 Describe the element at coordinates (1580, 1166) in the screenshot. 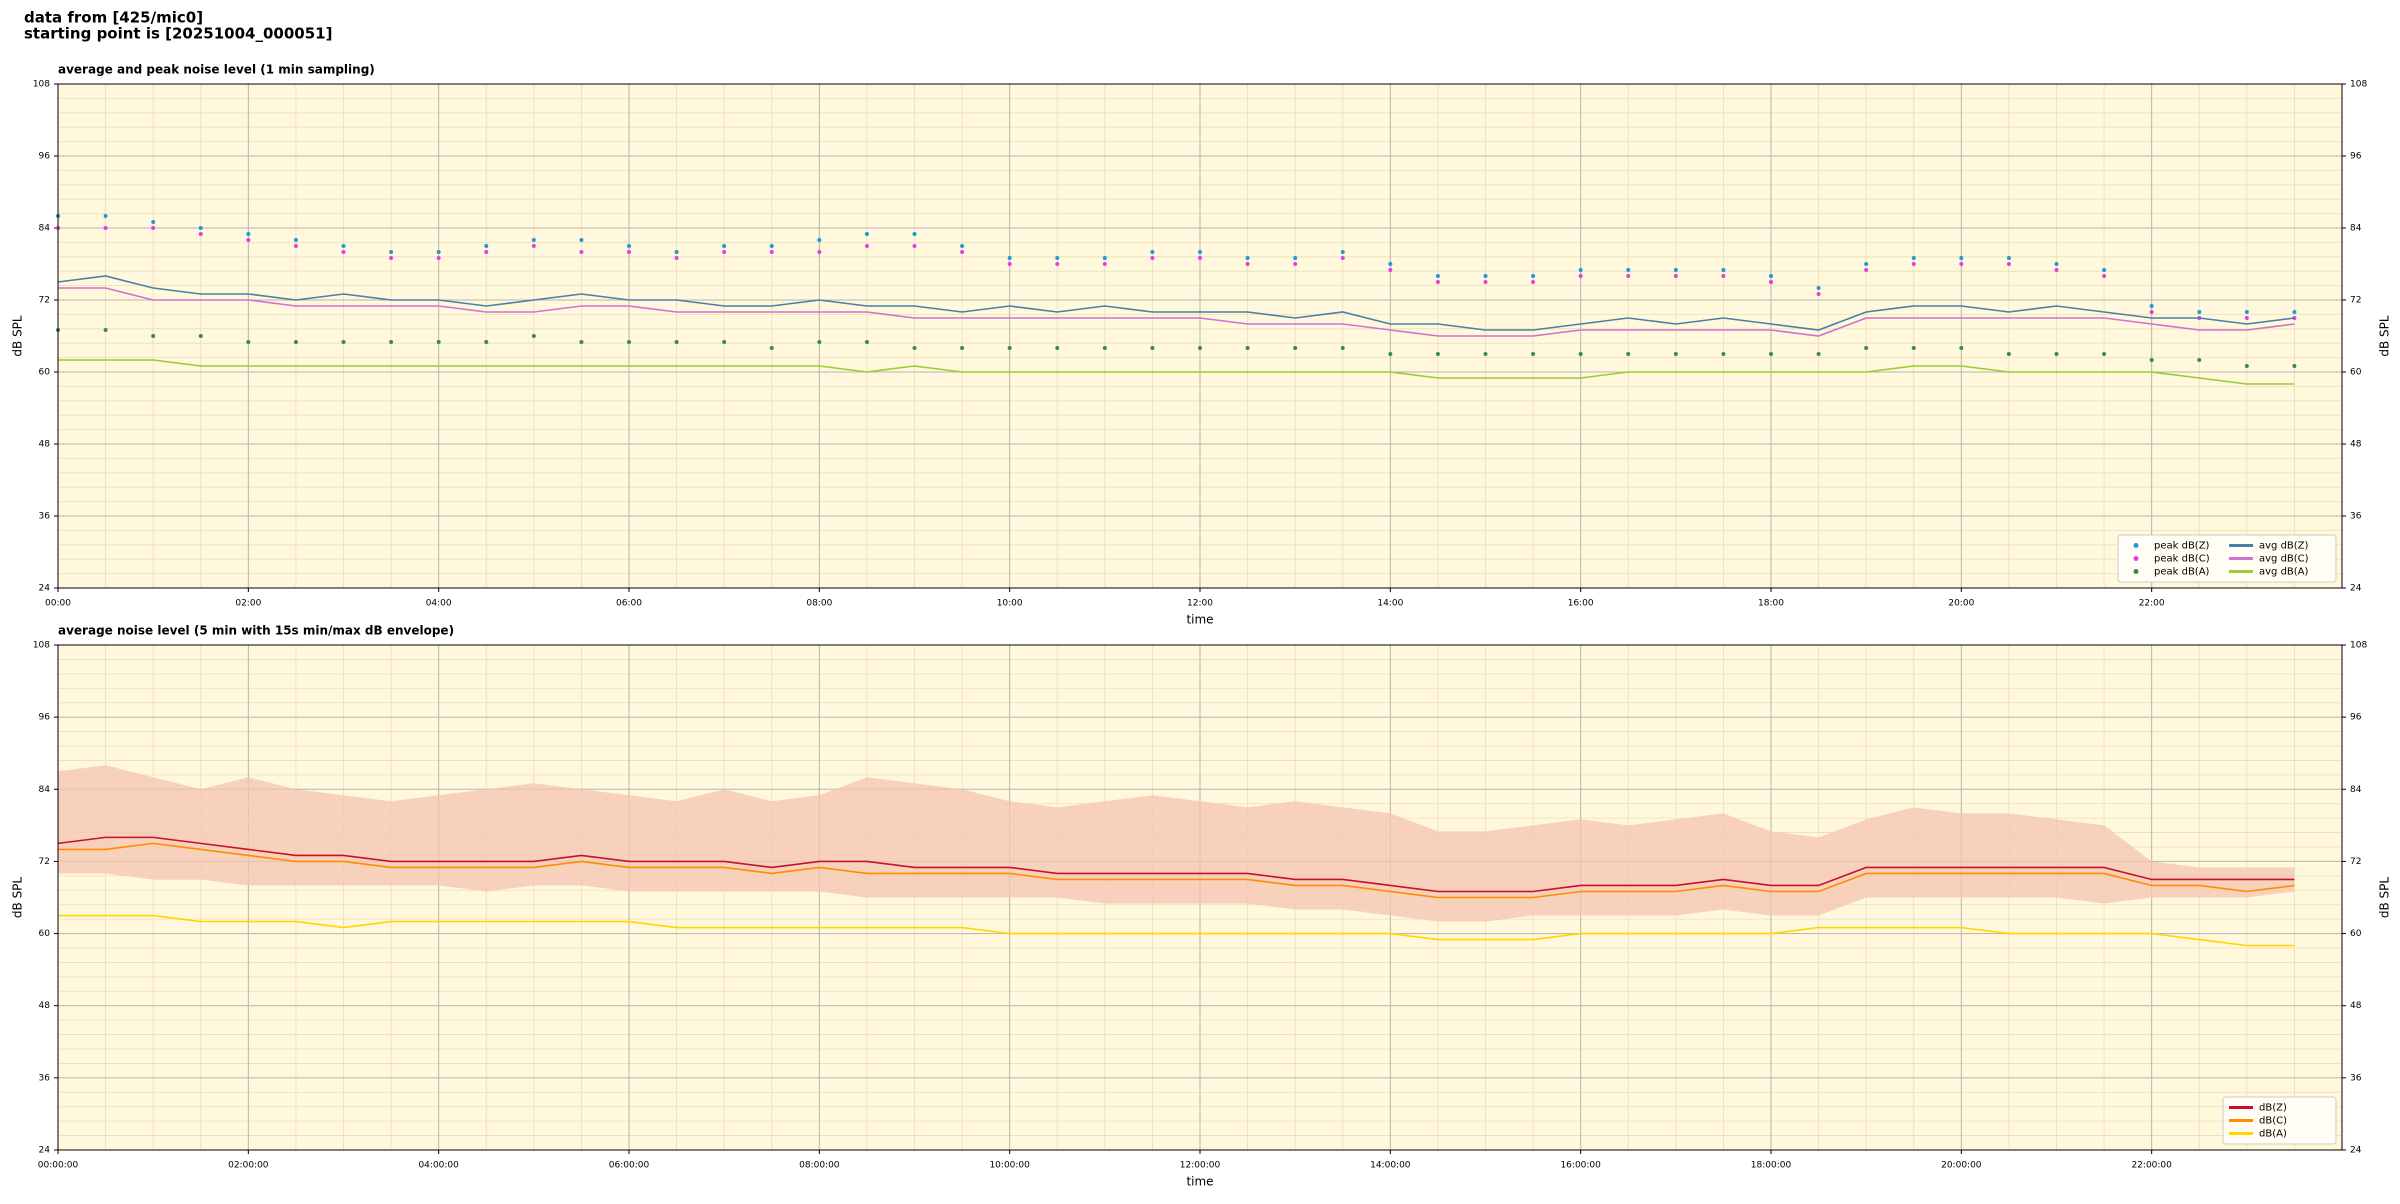

I see `x-tick-label: 16:00:00` at that location.